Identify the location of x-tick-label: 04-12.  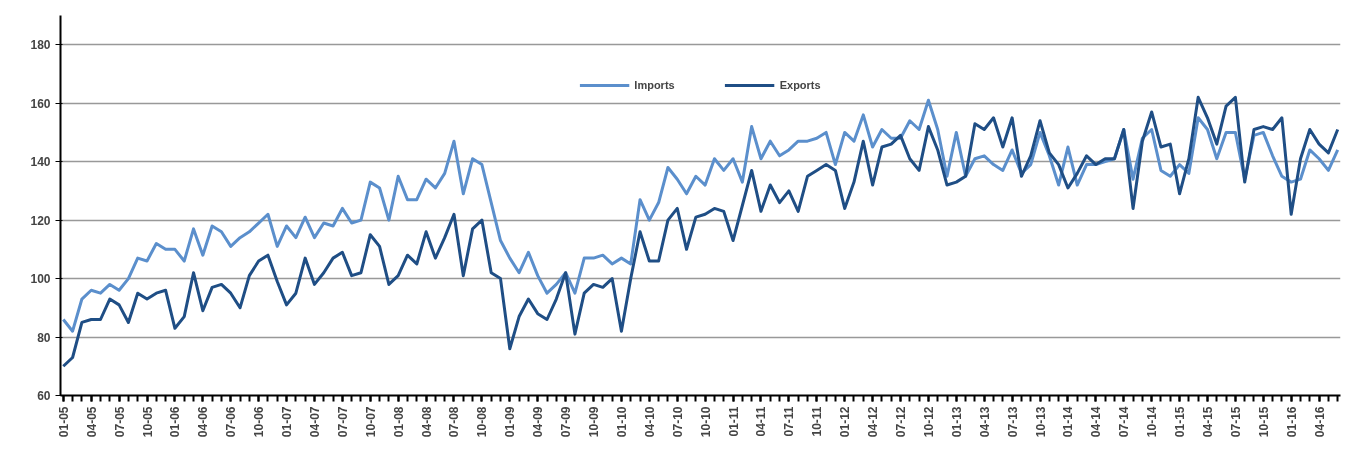
(873, 422).